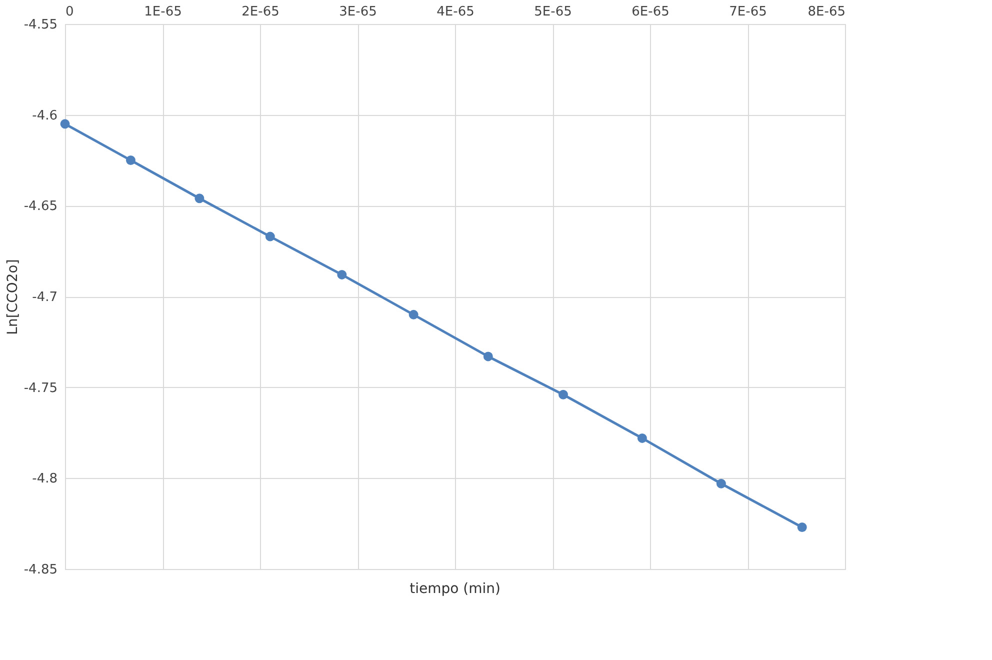 Image resolution: width=992 pixels, height=660 pixels. I want to click on x-tick-label: 2E-65, so click(261, 12).